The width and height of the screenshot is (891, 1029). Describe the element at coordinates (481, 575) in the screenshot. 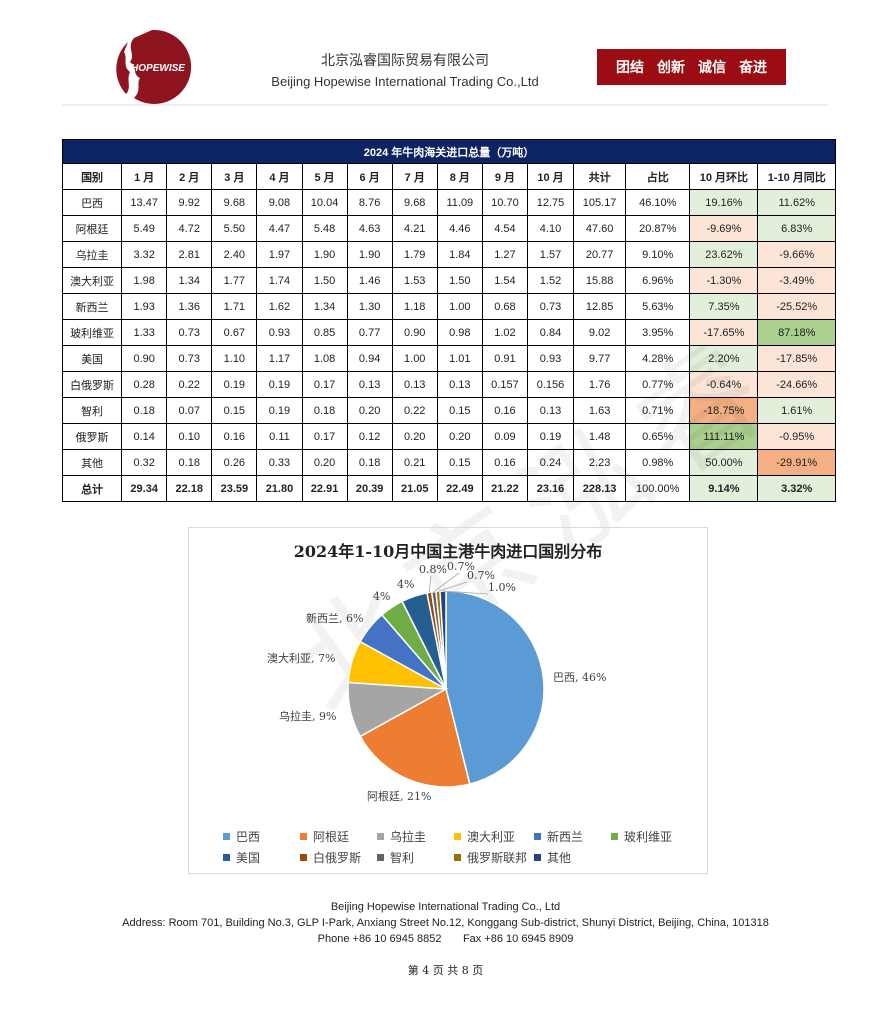

I see `data-label: 0.7%` at that location.